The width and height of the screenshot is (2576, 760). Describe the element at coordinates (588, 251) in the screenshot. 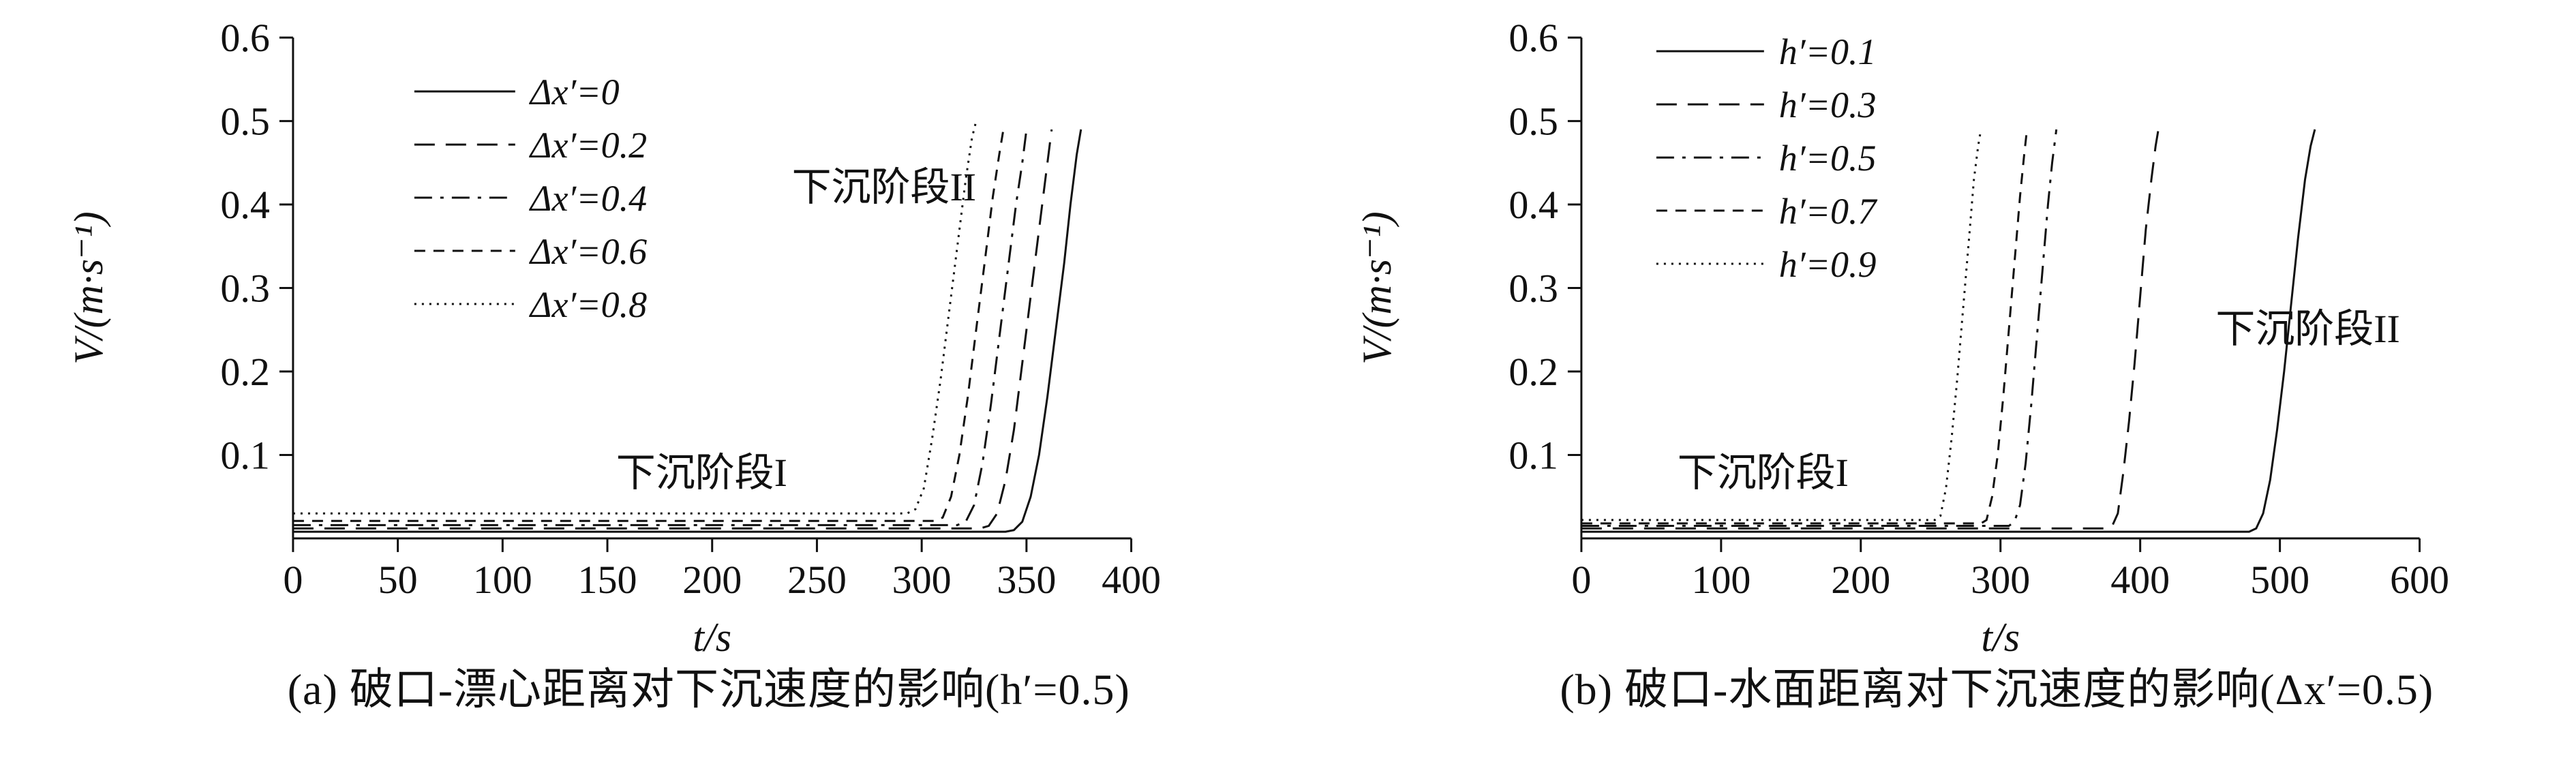

I see `legend-label: Δx′=0.6` at that location.